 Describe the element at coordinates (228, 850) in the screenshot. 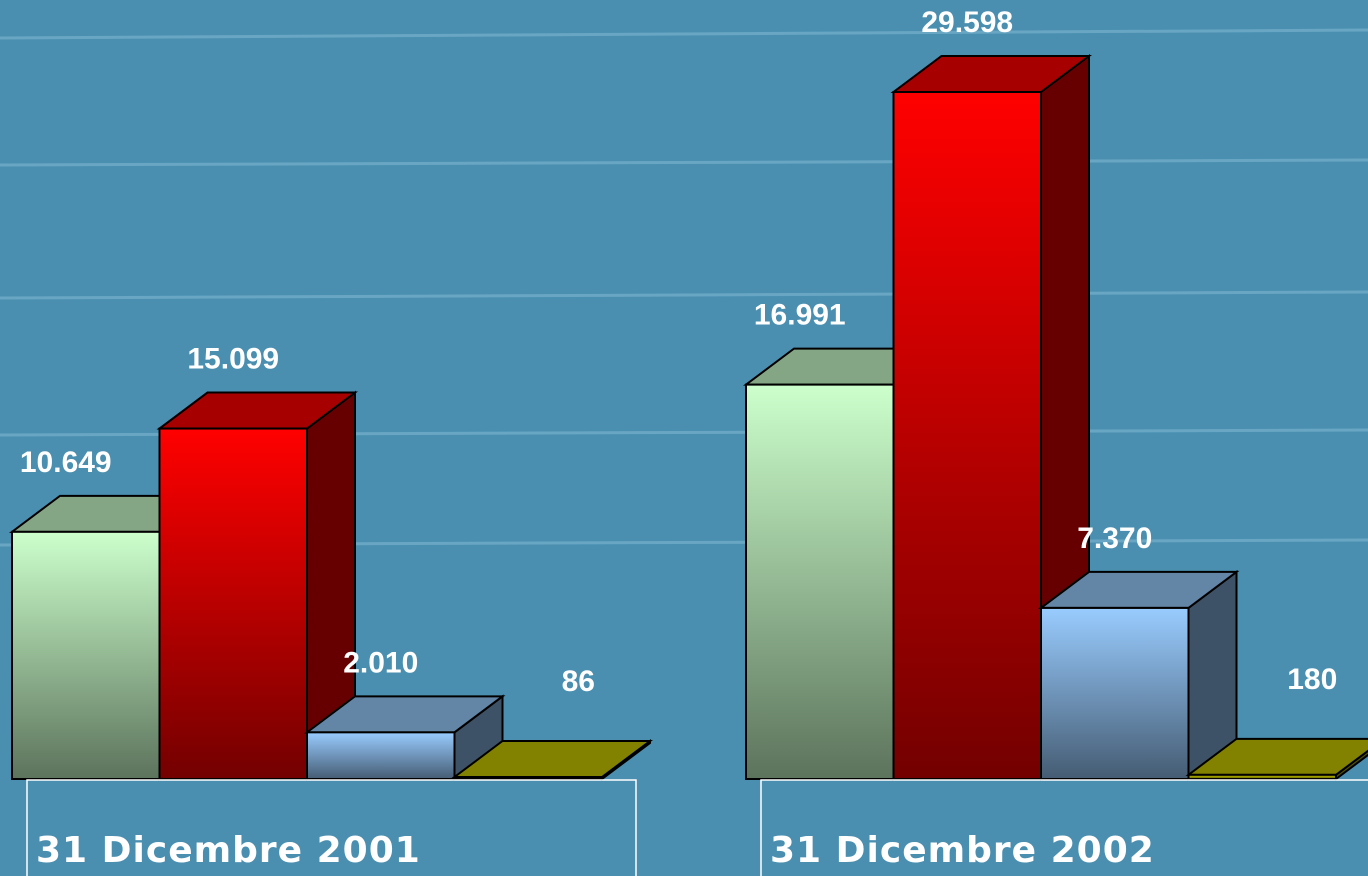

I see `category-label: 31 Dicembre 2001` at that location.